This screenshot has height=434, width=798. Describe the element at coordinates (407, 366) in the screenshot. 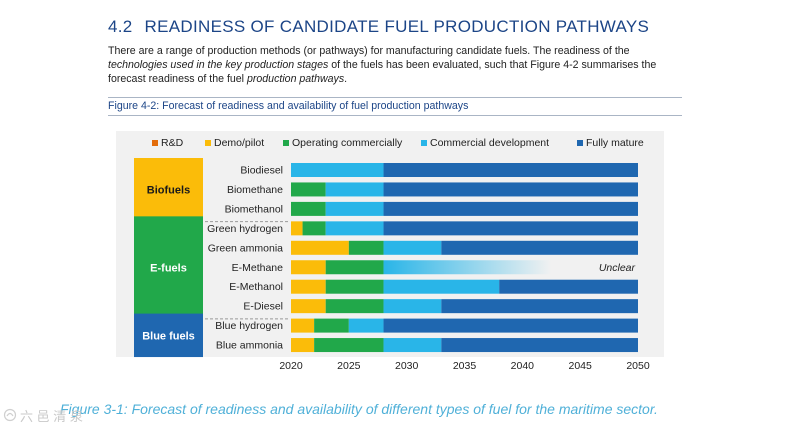

I see `x-tick-label-2030: 2030` at that location.